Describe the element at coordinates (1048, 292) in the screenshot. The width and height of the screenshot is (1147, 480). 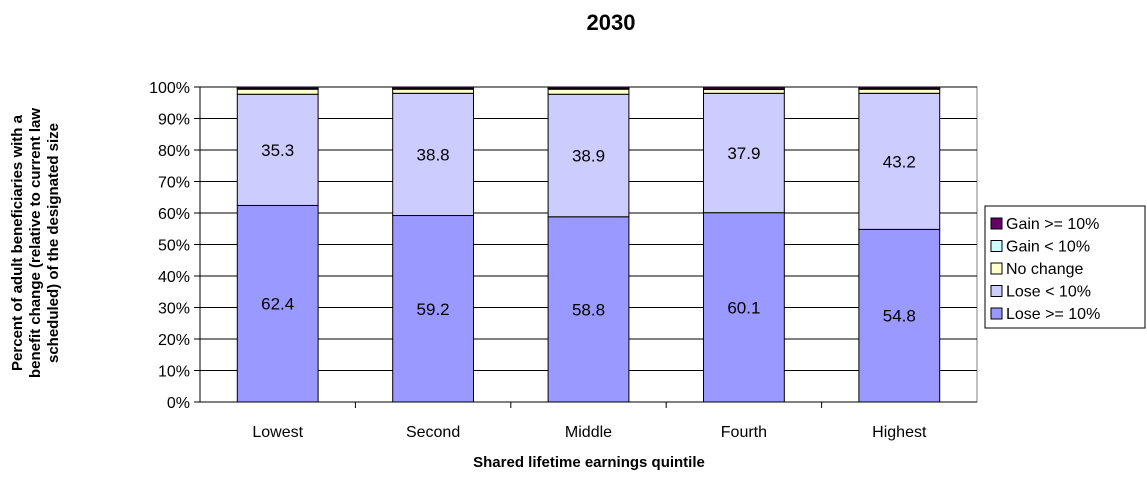
I see `legend-label: Lose < 10%` at that location.